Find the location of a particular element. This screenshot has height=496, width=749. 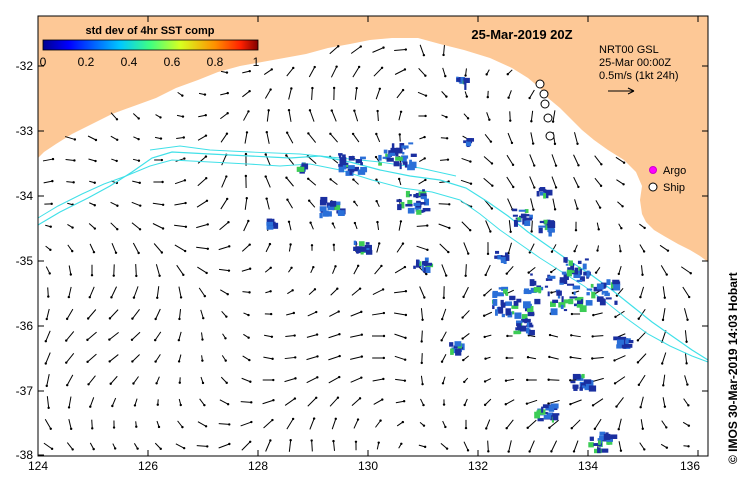

y-tick-label: -35 is located at coordinates (25, 261).